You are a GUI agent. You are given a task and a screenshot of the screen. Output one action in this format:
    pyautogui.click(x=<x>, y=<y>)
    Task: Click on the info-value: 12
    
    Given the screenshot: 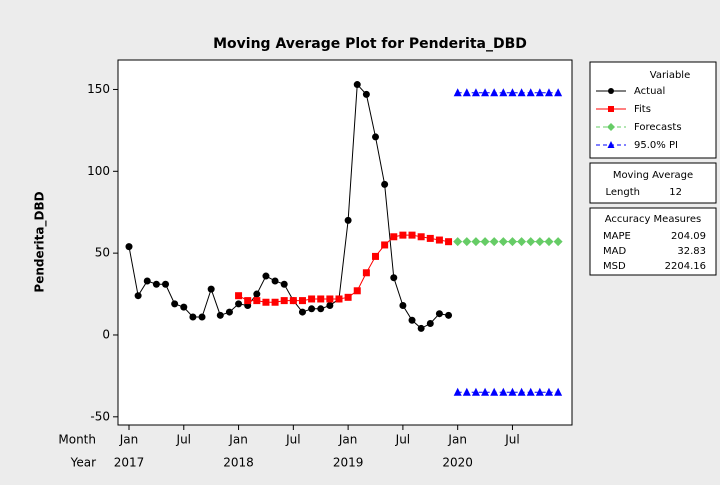 What is the action you would take?
    pyautogui.click(x=675, y=192)
    